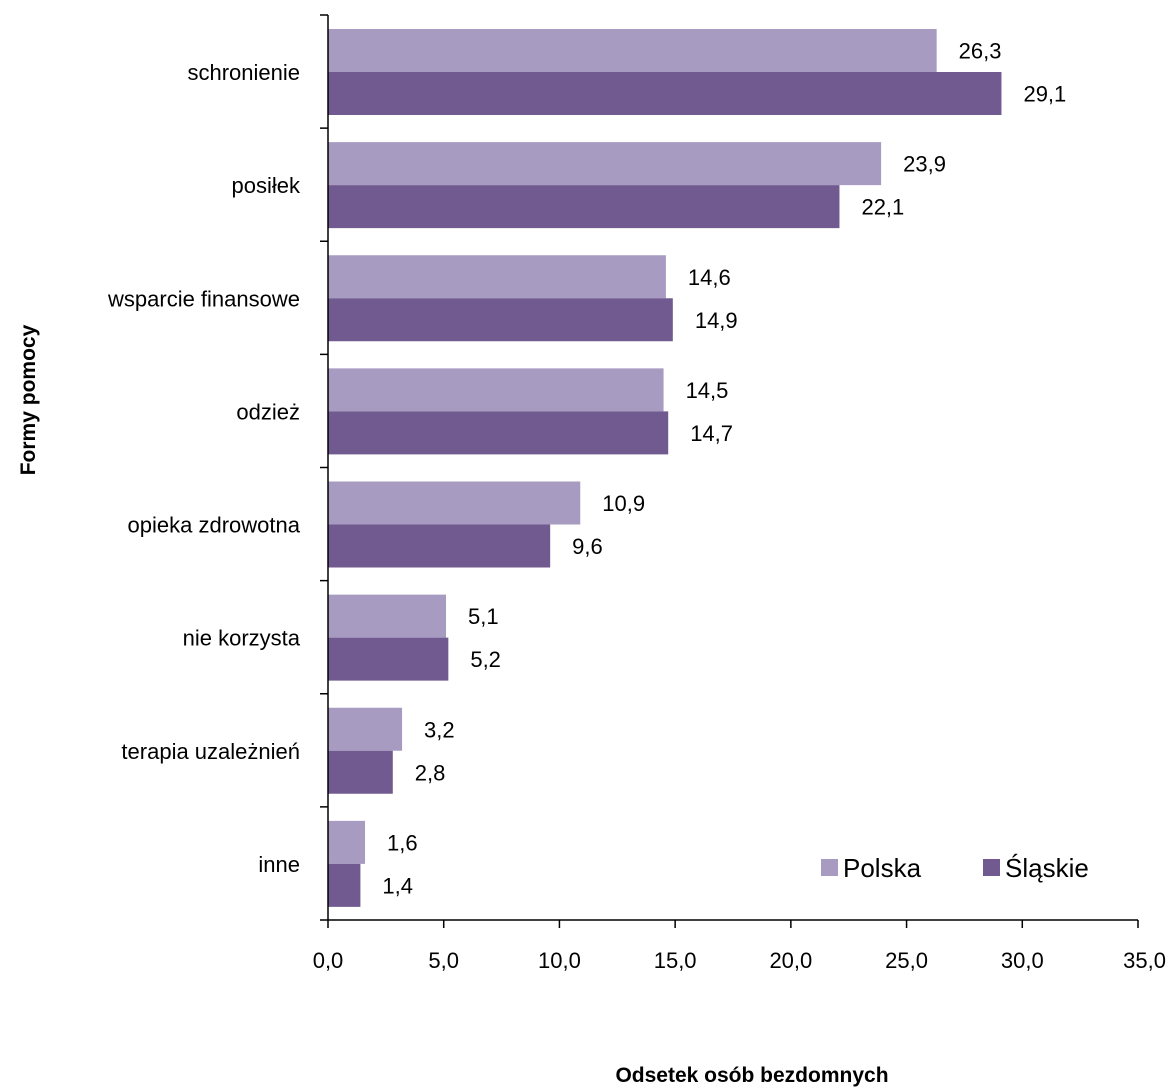  I want to click on x-tick-label: 20,0, so click(790, 960).